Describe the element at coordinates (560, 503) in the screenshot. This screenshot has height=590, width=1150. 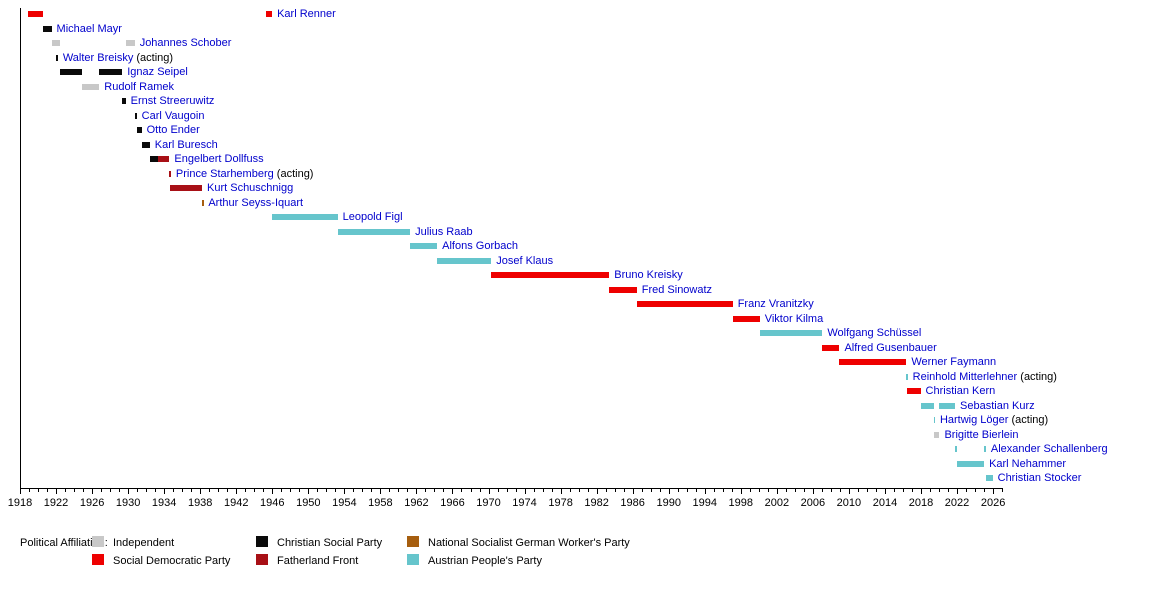
I see `axis-year-label: 1978` at that location.